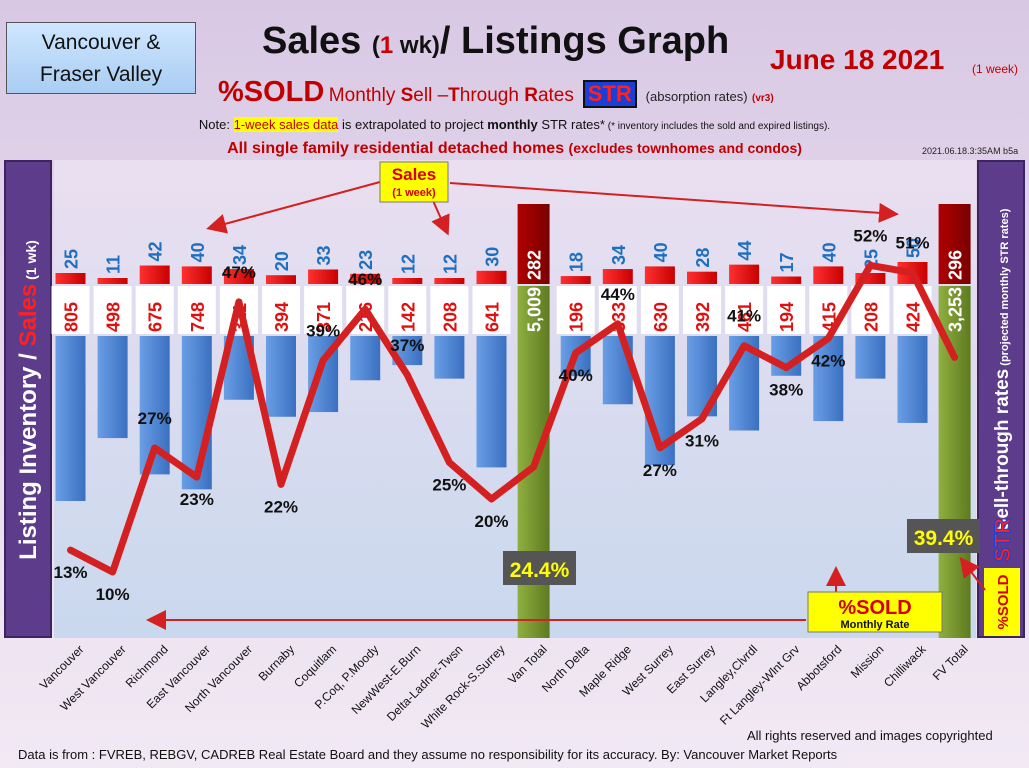 The image size is (1029, 768). What do you see at coordinates (281, 506) in the screenshot?
I see `str-point-label: 22%` at bounding box center [281, 506].